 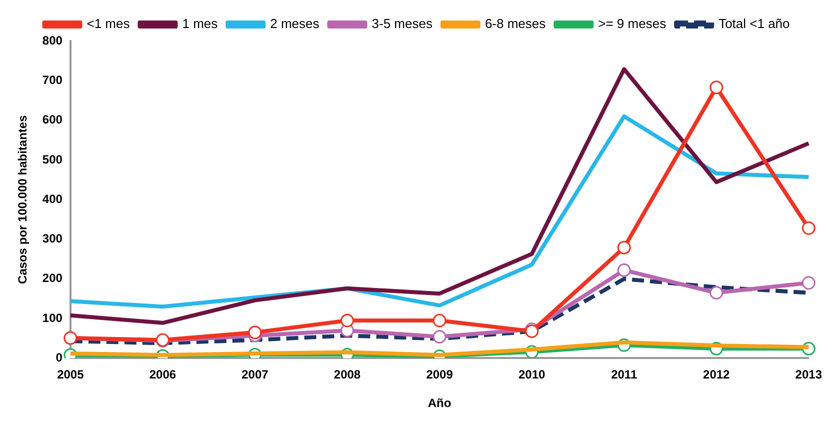 I want to click on y-axis-title: Casos por 100.000 habitantes, so click(x=23, y=199).